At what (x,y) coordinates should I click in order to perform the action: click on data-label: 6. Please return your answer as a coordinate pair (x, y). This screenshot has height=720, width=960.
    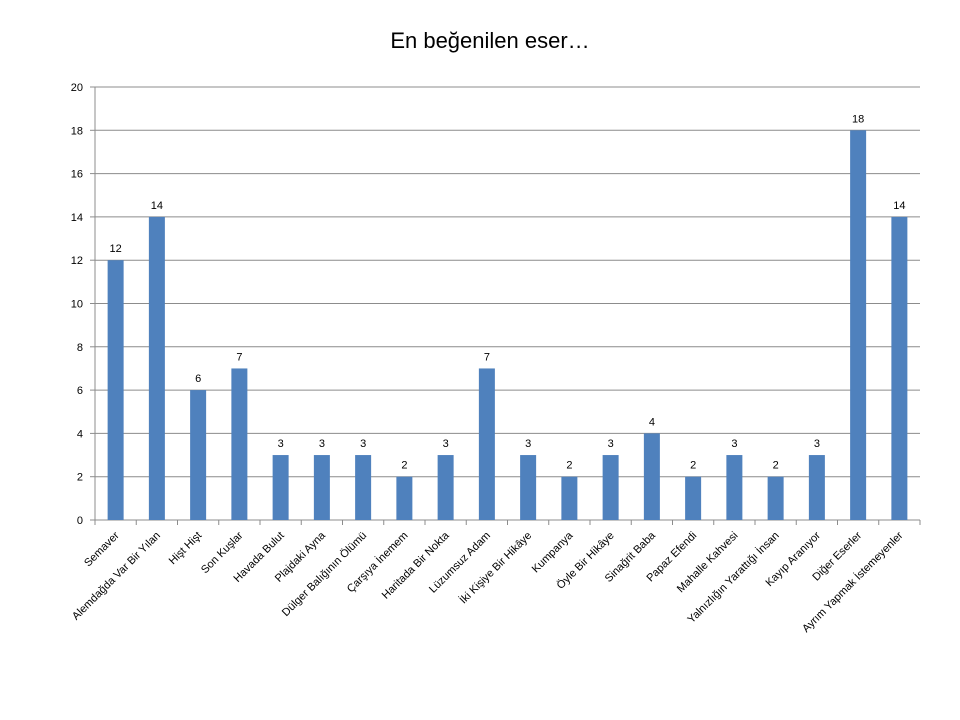
    Looking at the image, I should click on (198, 379).